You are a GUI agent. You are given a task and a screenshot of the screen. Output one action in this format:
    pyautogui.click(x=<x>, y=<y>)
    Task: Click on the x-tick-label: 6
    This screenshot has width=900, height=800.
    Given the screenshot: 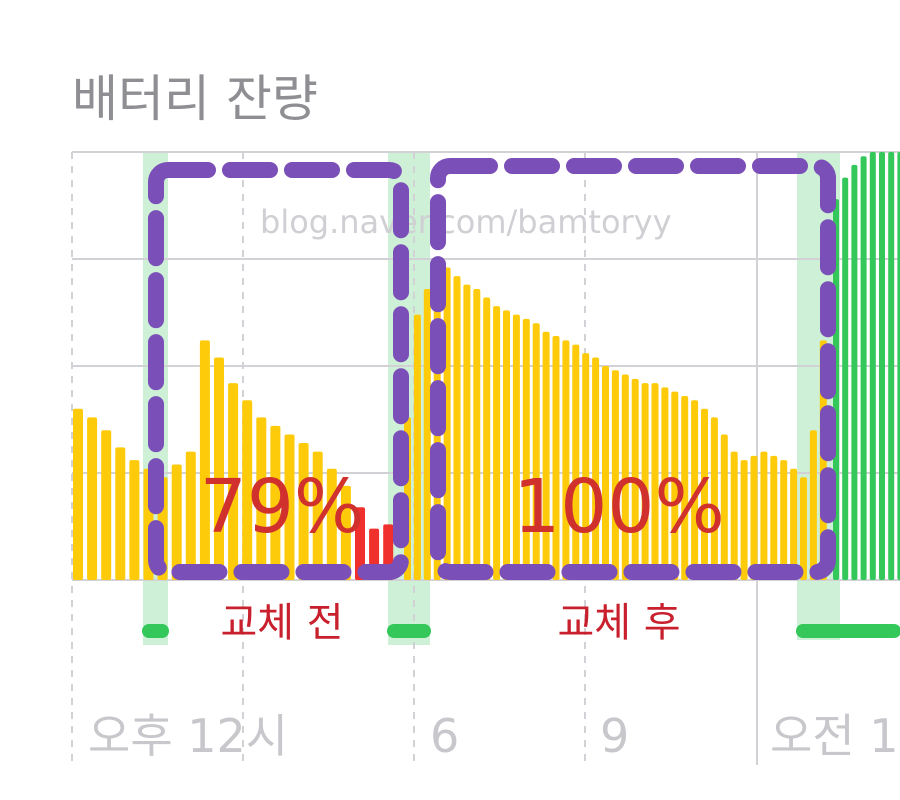 What is the action you would take?
    pyautogui.click(x=444, y=736)
    